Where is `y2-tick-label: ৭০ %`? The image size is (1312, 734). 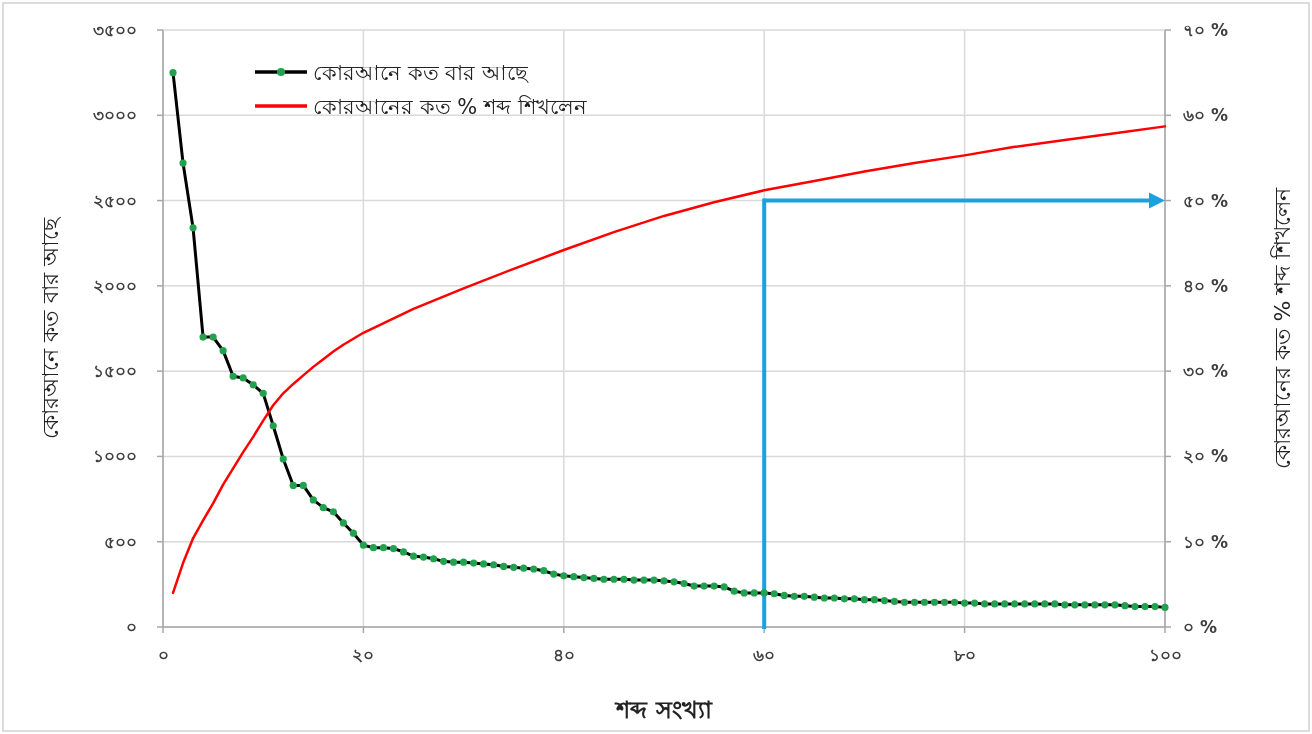
y2-tick-label: ৭০ % is located at coordinates (1205, 30).